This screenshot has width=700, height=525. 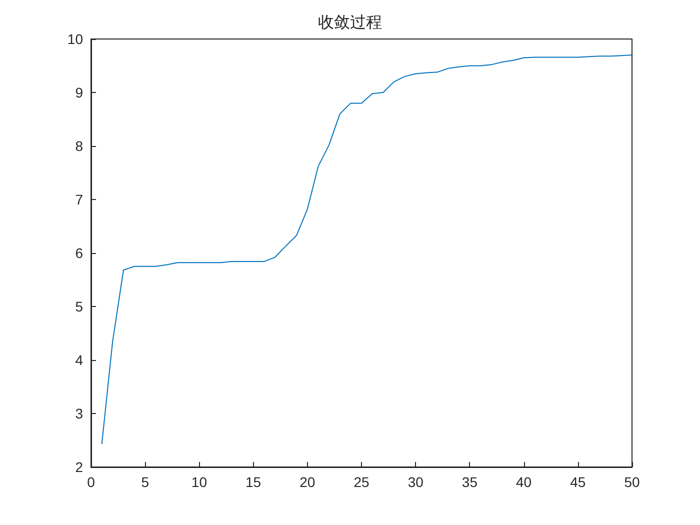 I want to click on x-tick-label: 35, so click(x=470, y=482).